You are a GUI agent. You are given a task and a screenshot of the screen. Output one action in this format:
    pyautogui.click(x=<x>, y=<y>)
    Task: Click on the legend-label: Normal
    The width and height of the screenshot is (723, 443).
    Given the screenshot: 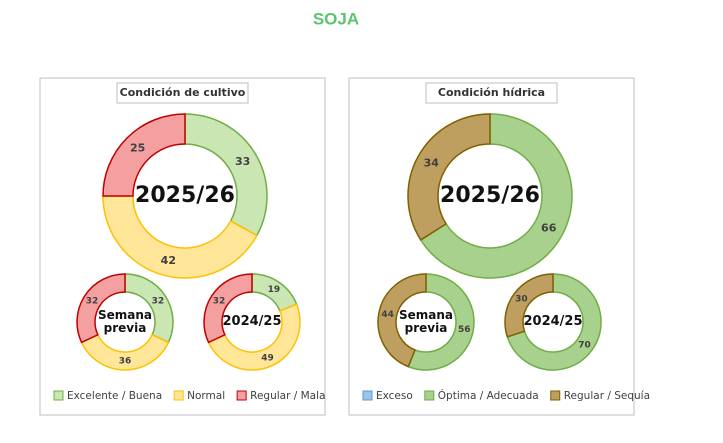 What is the action you would take?
    pyautogui.click(x=206, y=396)
    